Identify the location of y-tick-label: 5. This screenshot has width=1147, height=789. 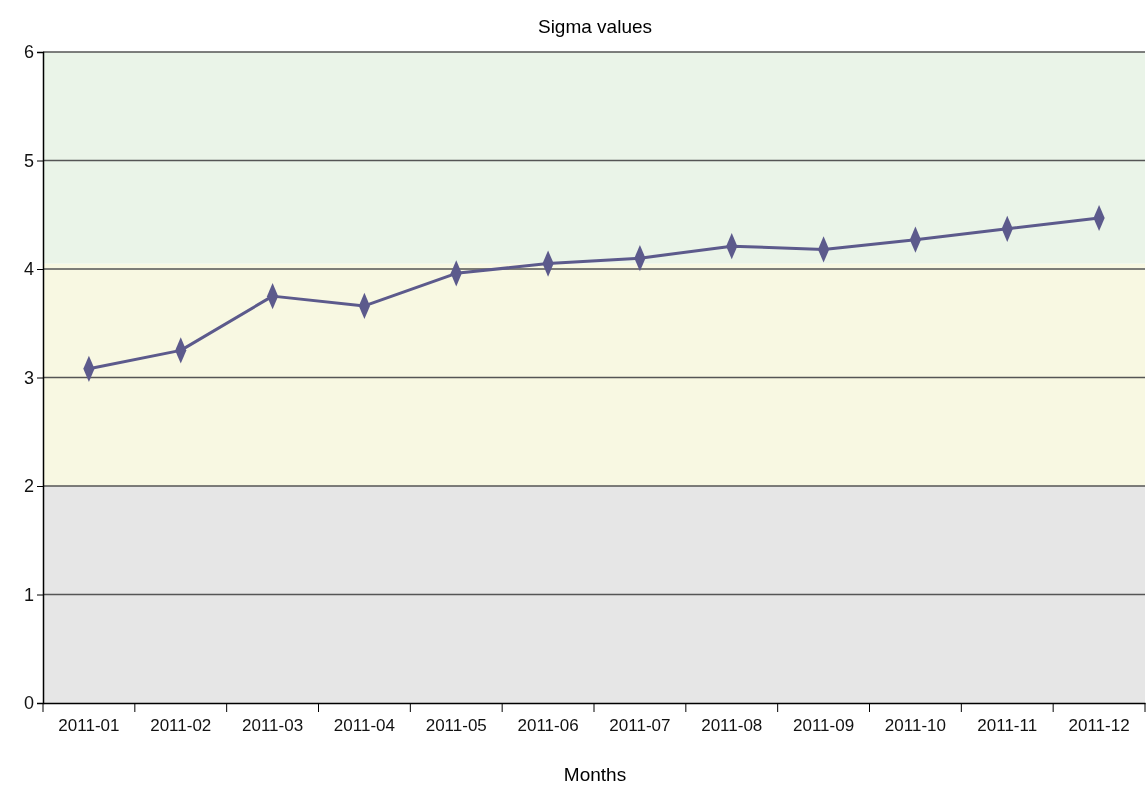
(28, 160).